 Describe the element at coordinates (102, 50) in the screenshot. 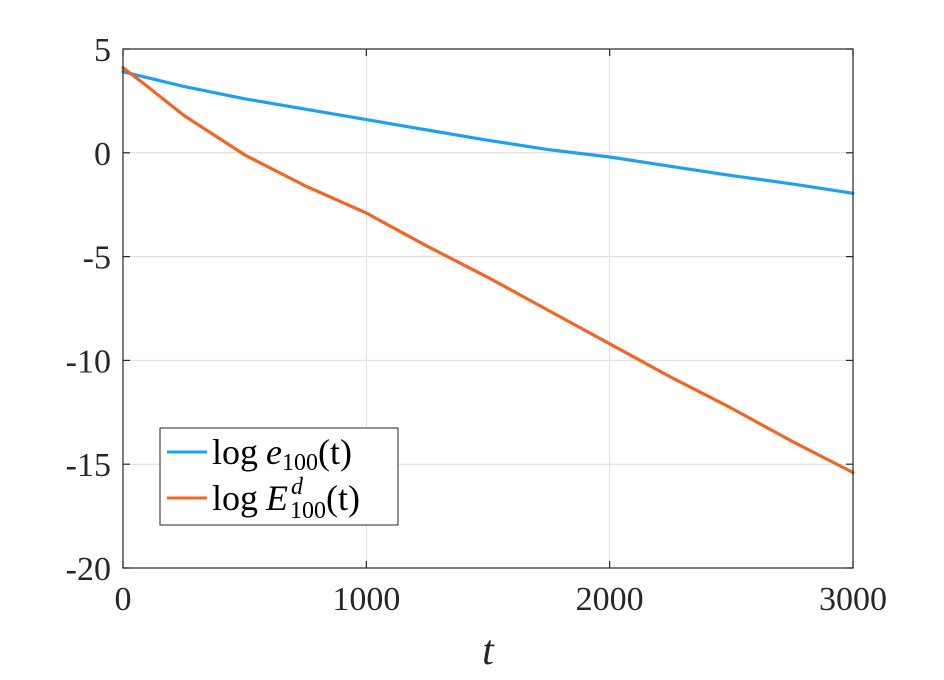

I see `y-tick-label: 5` at that location.